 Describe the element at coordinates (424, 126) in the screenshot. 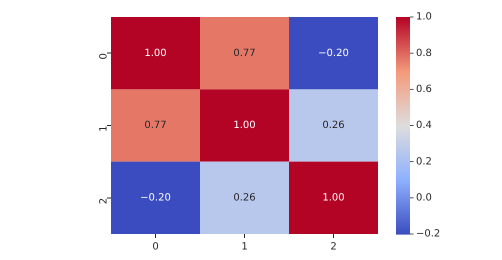

I see `color-bar-label: 0.4` at that location.